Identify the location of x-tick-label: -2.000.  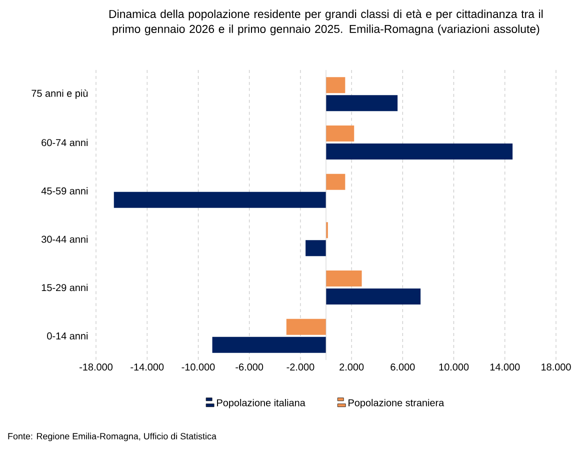
(300, 367).